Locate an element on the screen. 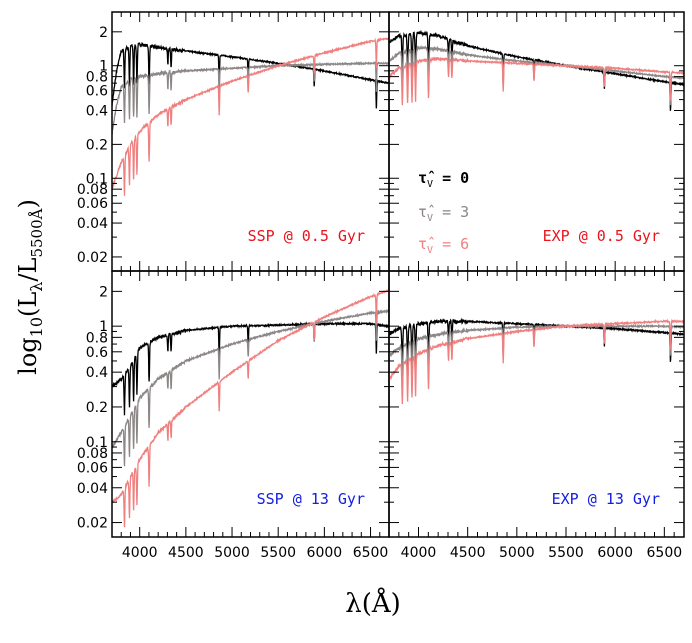  legend-entry-3: τ̂V = 6 is located at coordinates (443, 245).